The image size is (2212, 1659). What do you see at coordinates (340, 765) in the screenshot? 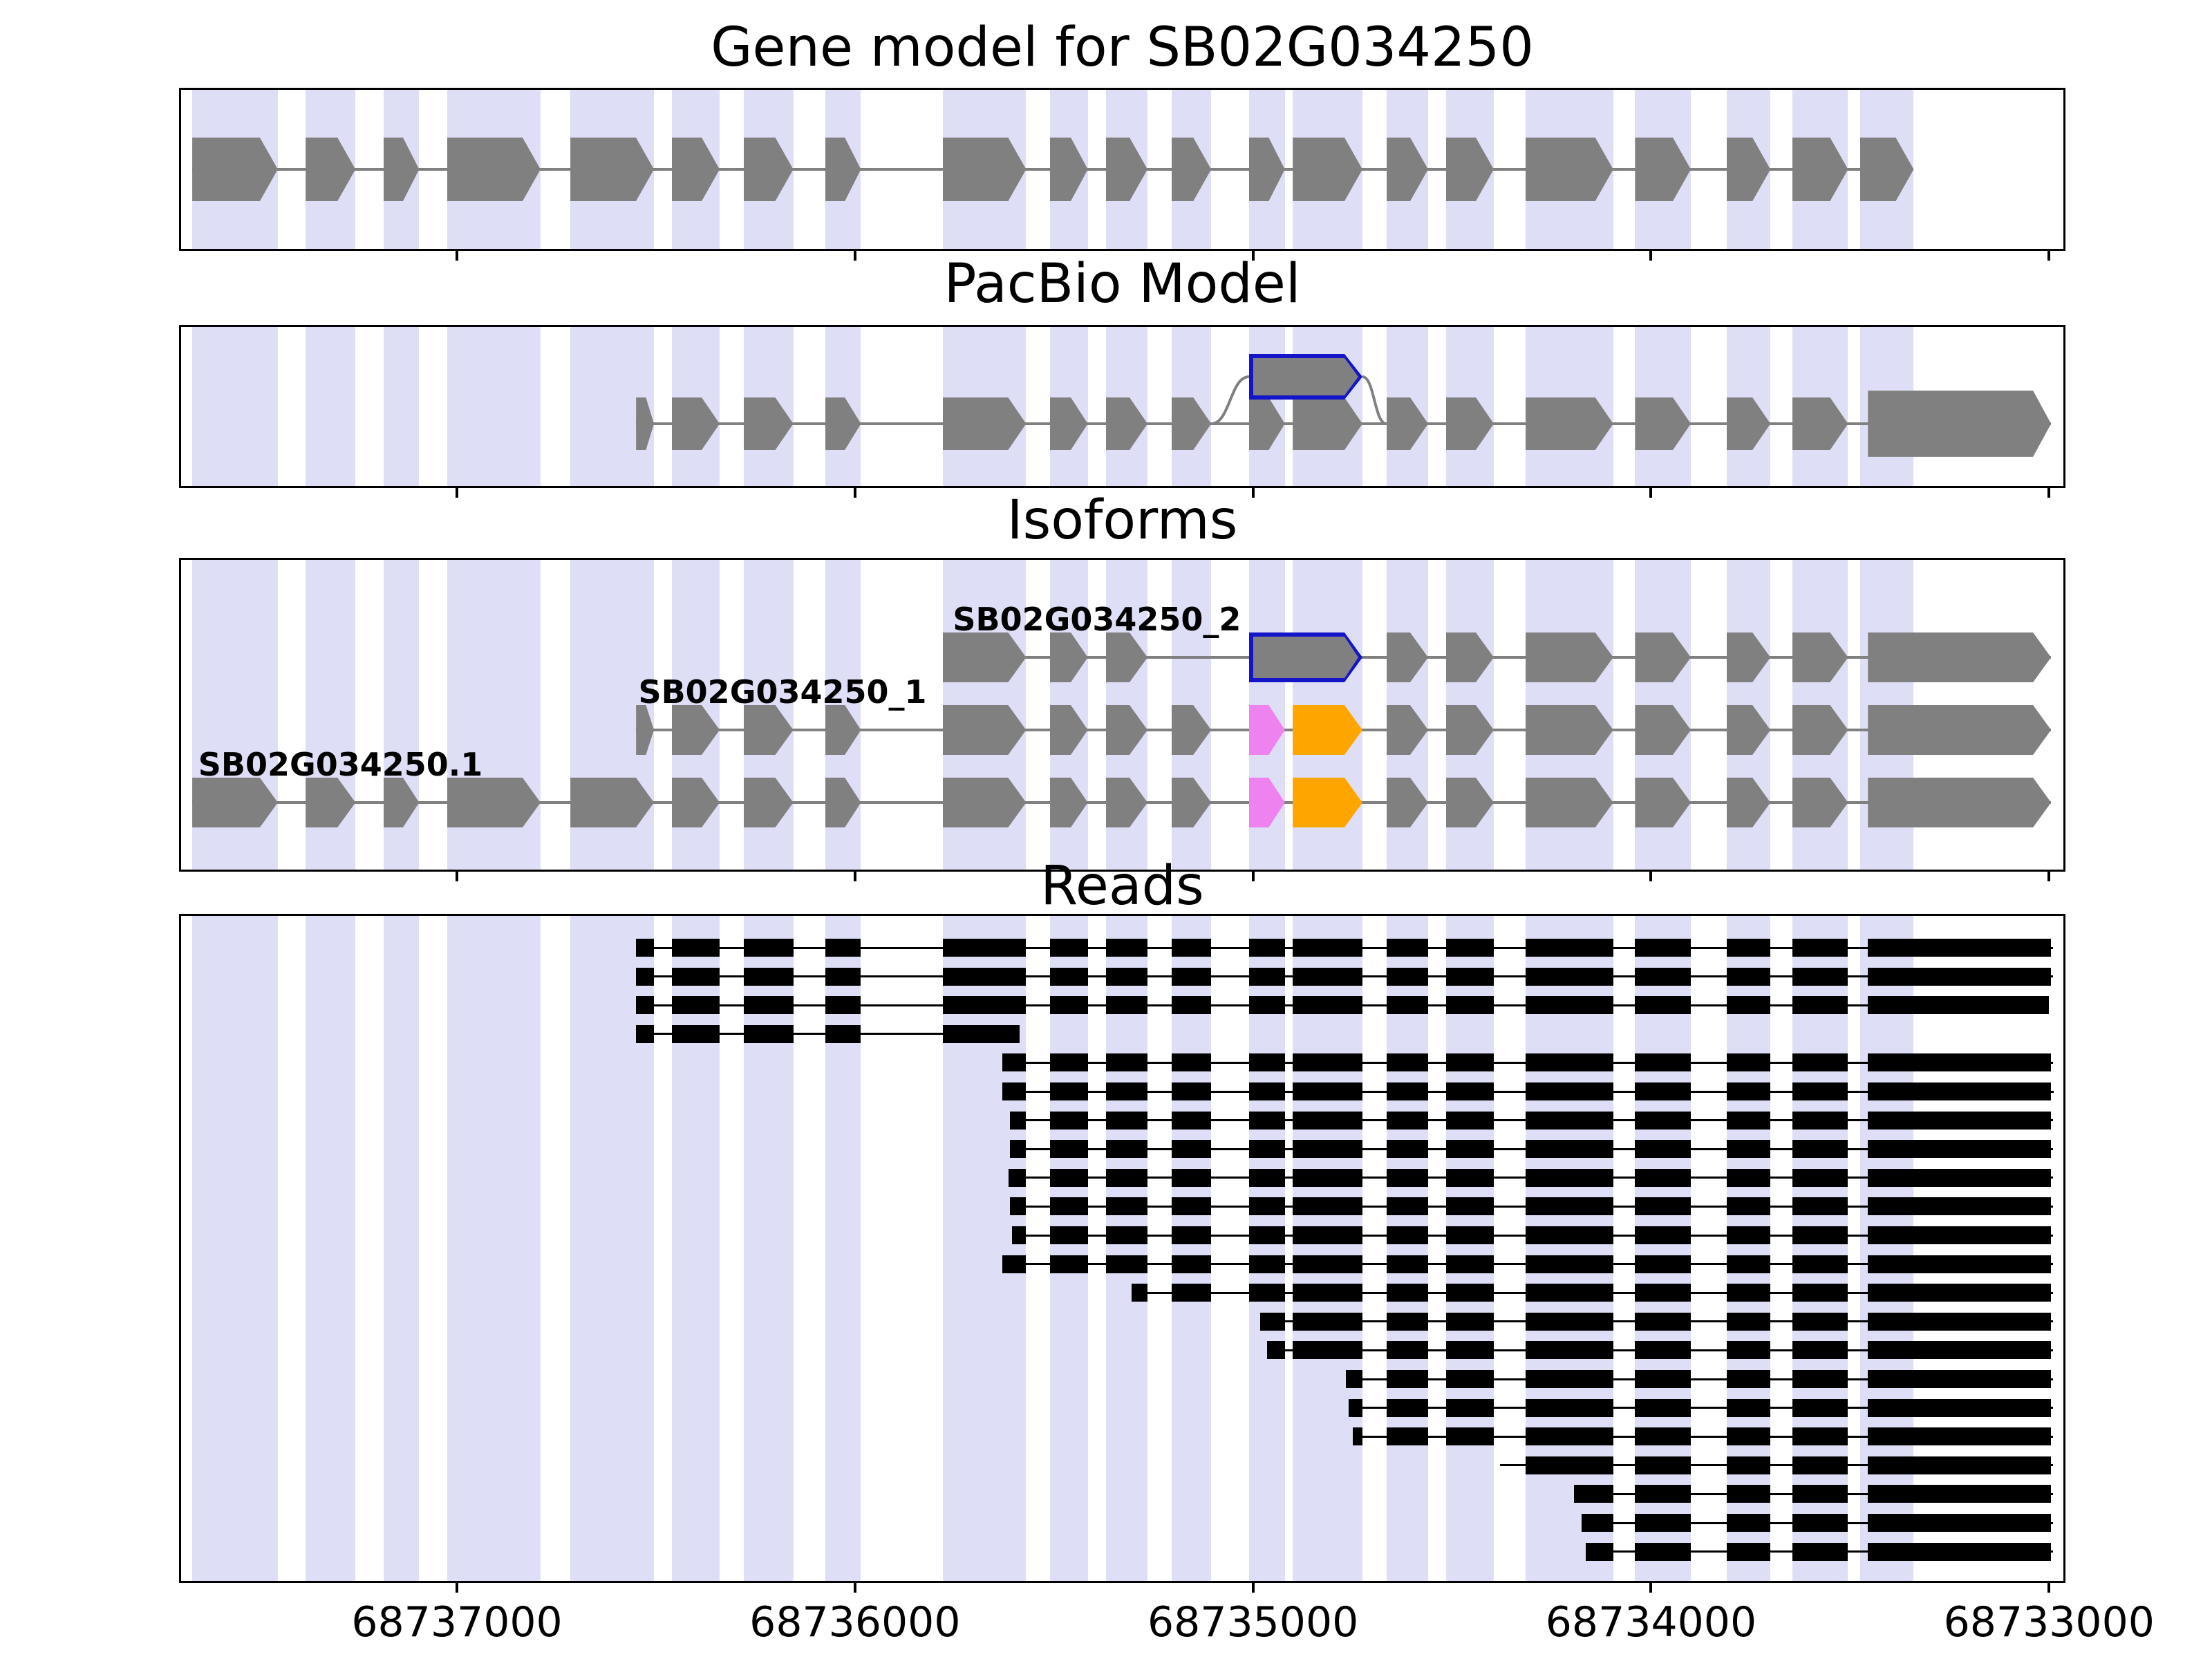
I see `isoform-label: SB02G034250.1` at bounding box center [340, 765].